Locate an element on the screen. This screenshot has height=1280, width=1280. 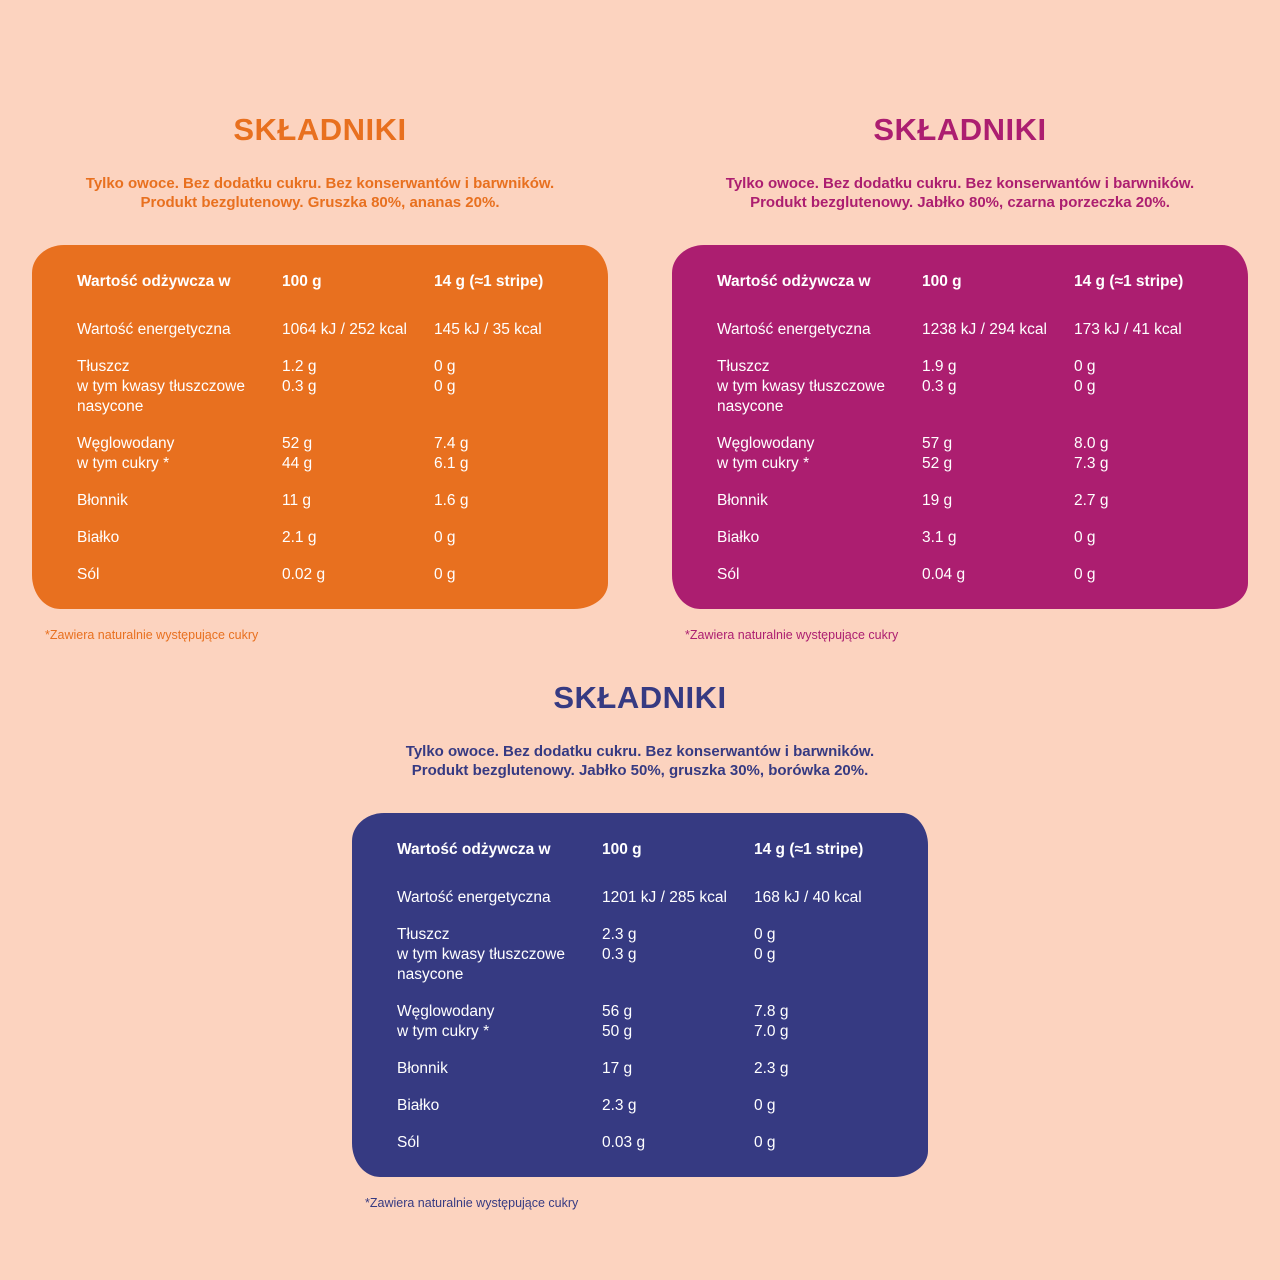
value-per-100g: 56 g is located at coordinates (617, 1011).